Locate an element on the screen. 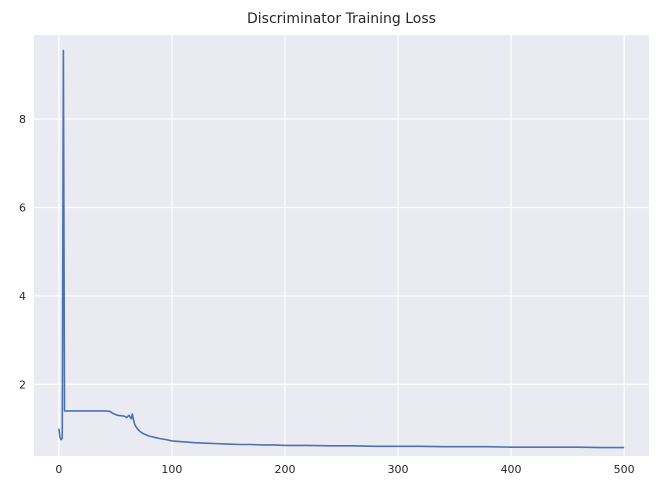 The height and width of the screenshot is (489, 658). y-tick-label: 2 is located at coordinates (22, 384).